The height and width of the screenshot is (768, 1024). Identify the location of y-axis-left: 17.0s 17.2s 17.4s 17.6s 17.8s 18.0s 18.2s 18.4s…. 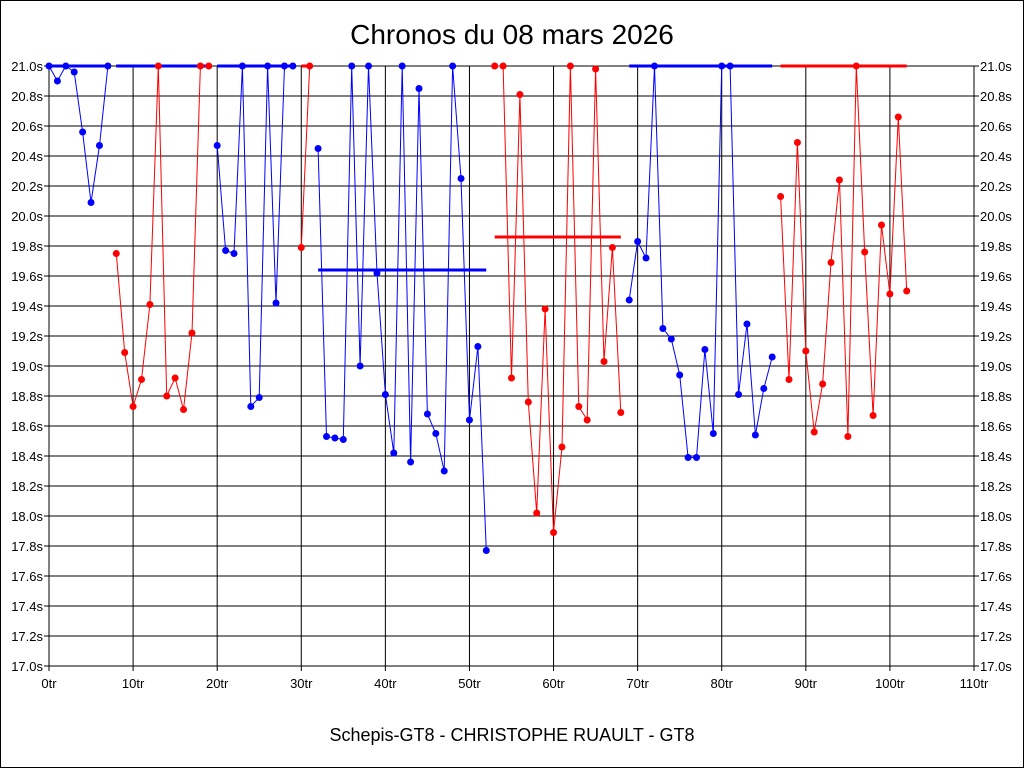
(27, 366).